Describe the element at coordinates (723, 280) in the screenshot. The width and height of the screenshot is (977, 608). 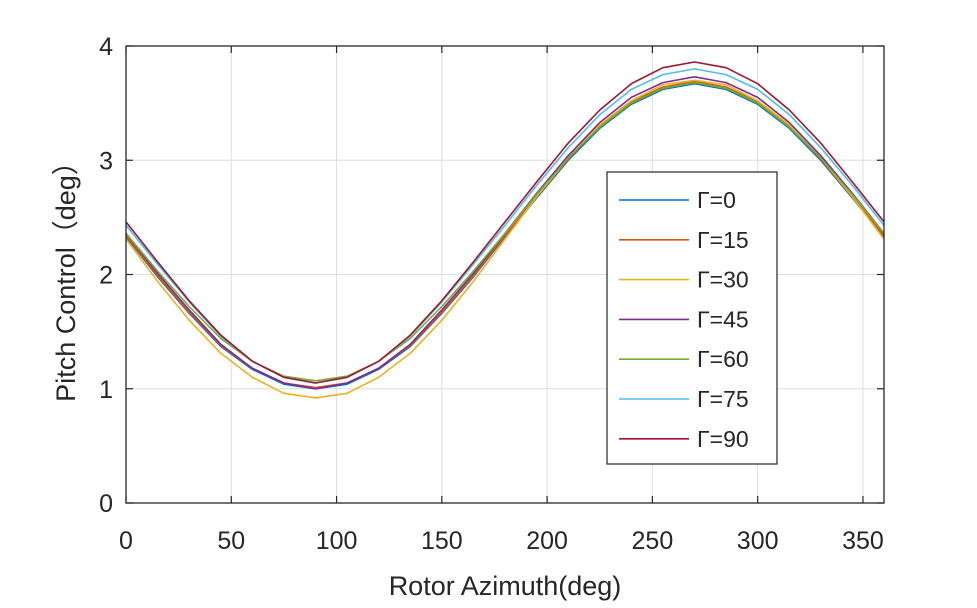
I see `legend-label: Γ=30` at that location.